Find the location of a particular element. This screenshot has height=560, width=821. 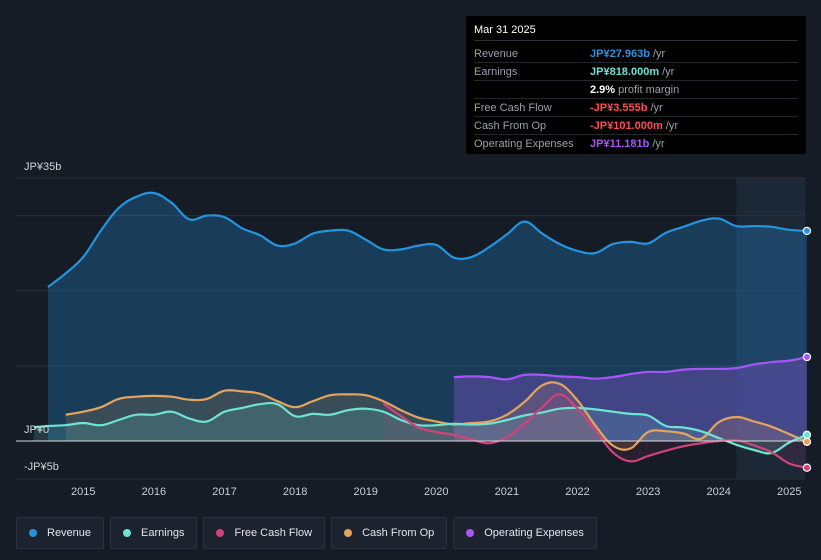

tooltip-row: Earnings JP¥818.000m/yr is located at coordinates (636, 72).